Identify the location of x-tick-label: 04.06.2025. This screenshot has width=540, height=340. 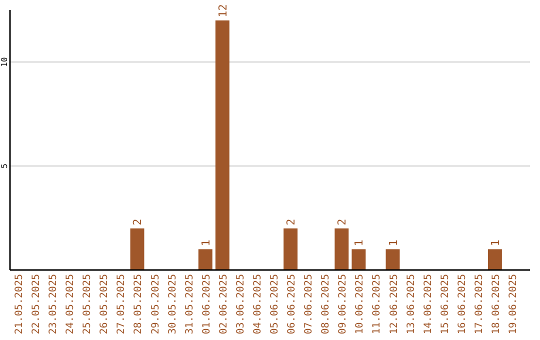
(258, 304).